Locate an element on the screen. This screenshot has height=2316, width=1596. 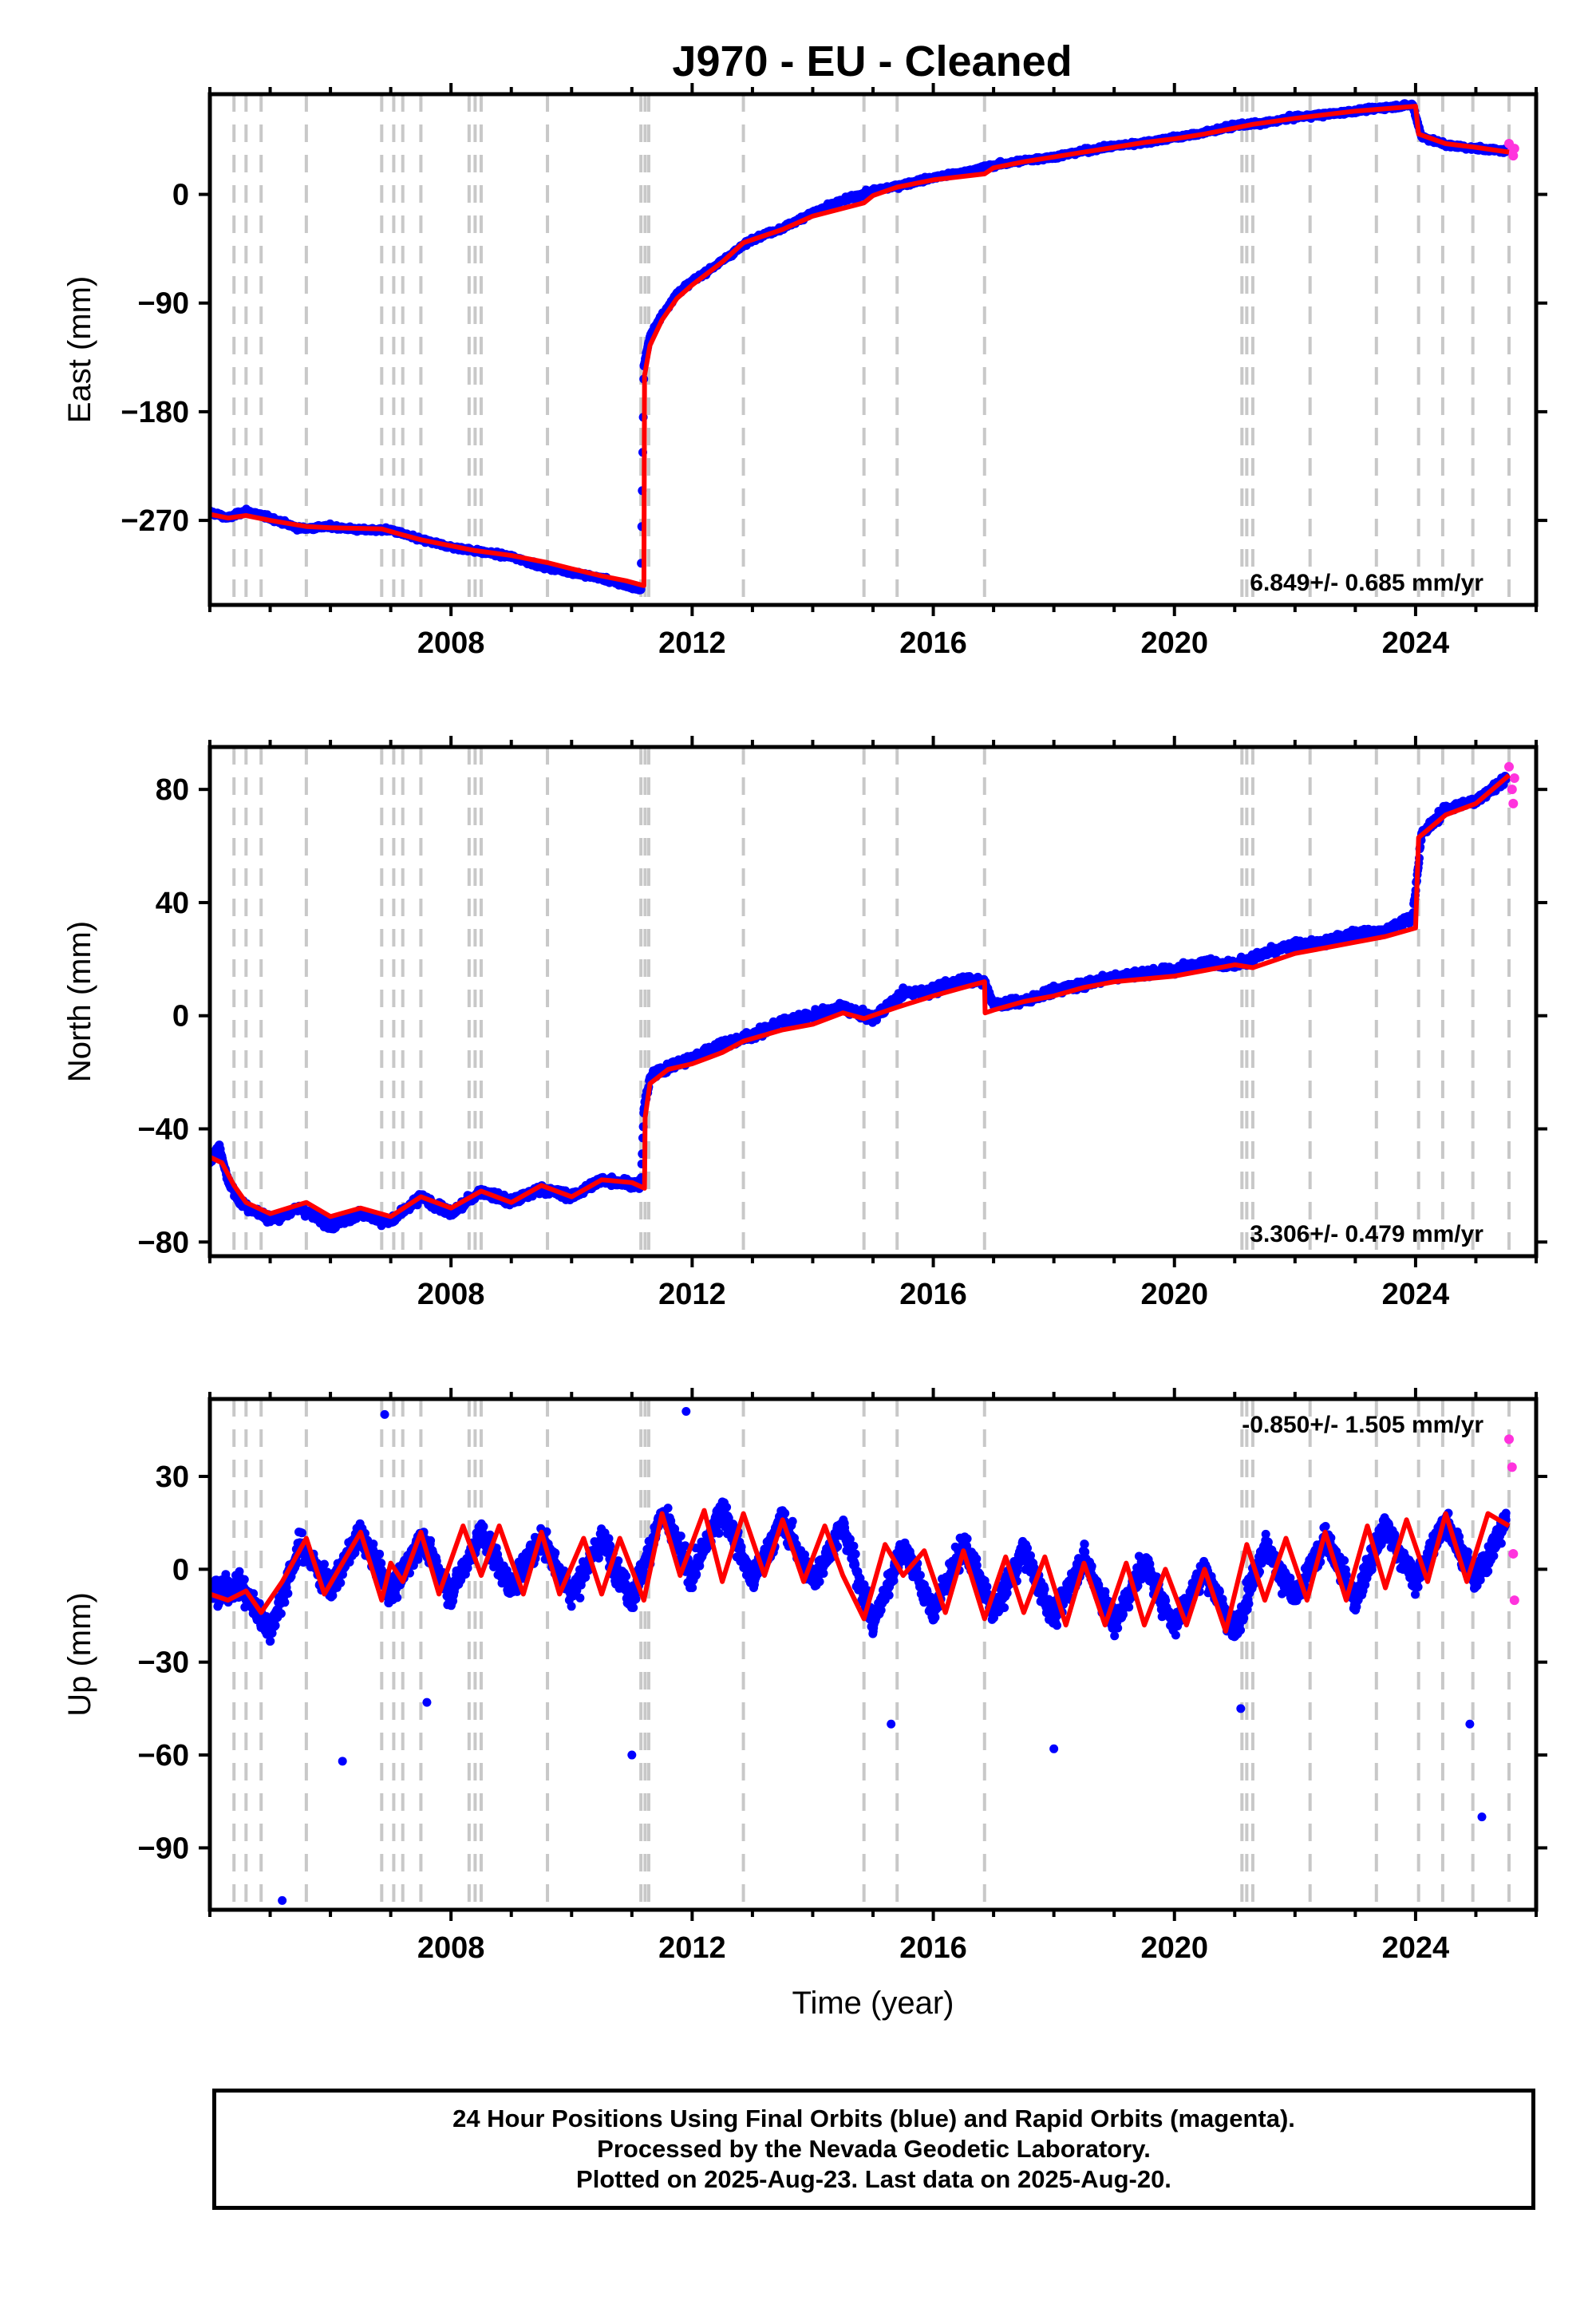
y-tick-label: −270 is located at coordinates (154, 521).